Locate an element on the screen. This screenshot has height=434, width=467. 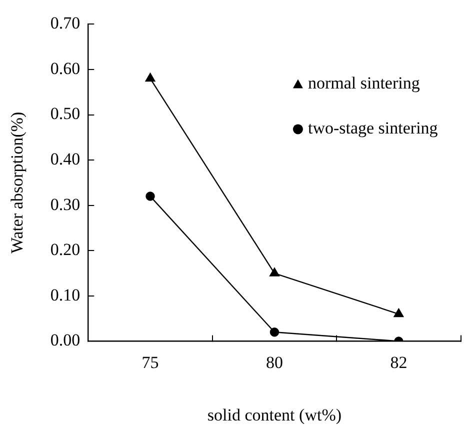
x-axis-title: solid content (wt%) is located at coordinates (274, 414).